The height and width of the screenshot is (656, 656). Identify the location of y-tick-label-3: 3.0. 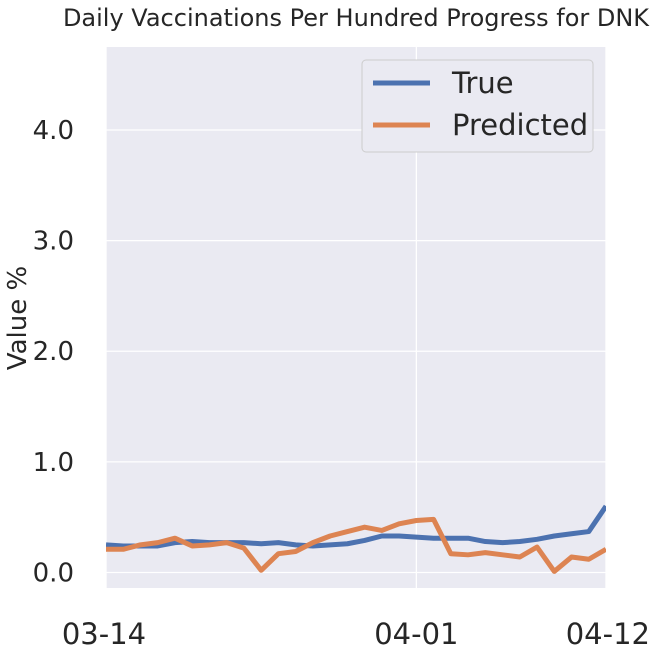
(53, 242).